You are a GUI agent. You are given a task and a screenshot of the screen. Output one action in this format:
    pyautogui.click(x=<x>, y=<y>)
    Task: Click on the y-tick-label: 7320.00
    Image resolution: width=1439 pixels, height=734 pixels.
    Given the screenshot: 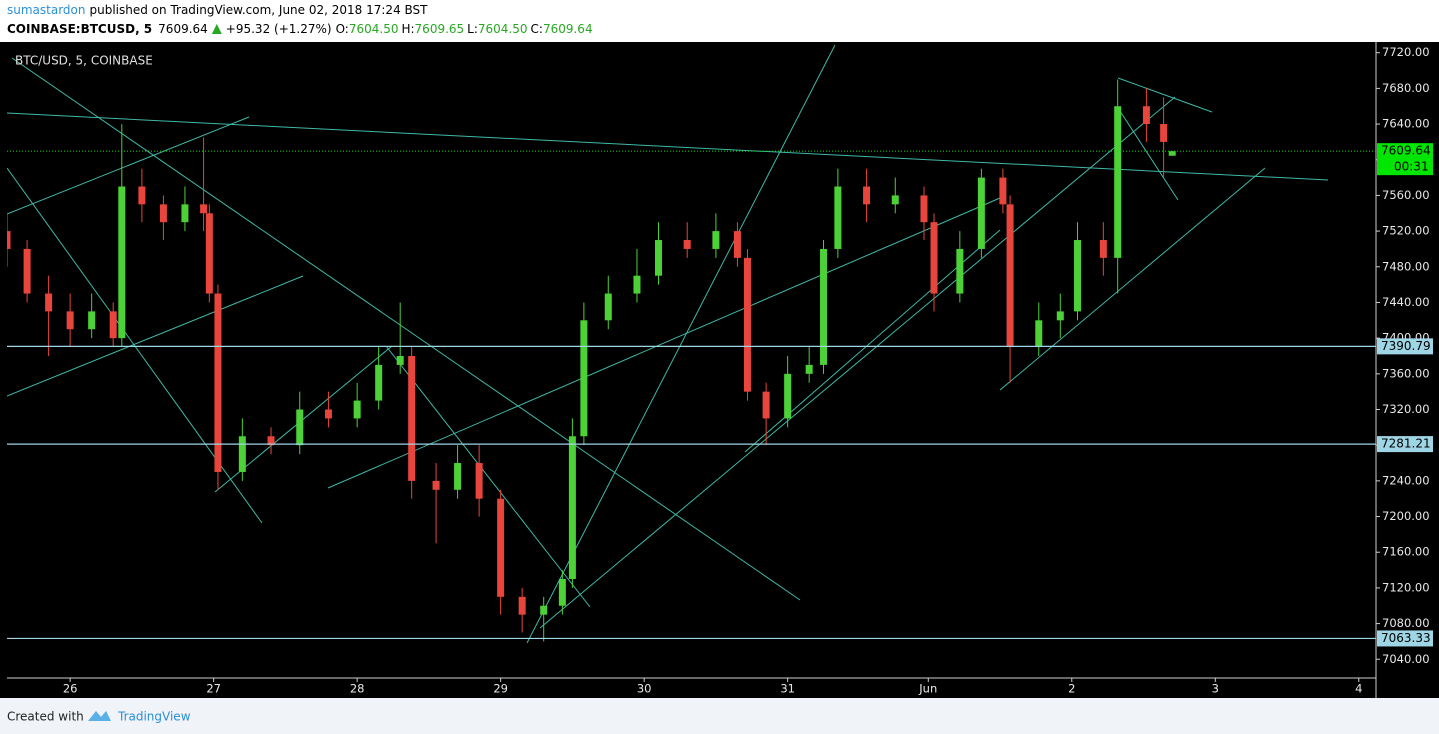 What is the action you would take?
    pyautogui.click(x=1406, y=409)
    